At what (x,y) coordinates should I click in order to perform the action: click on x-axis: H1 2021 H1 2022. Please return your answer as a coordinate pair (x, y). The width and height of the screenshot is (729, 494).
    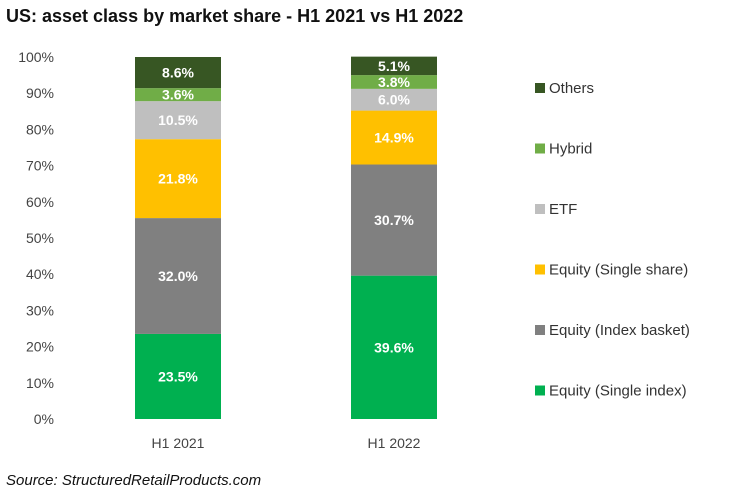
    Looking at the image, I should click on (286, 443).